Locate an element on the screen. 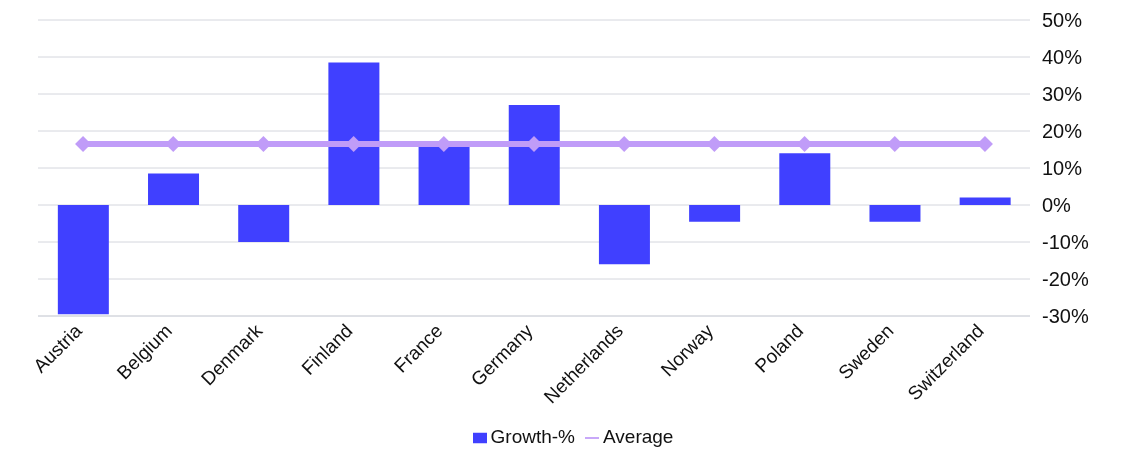 The image size is (1137, 458). legend-label: Average is located at coordinates (638, 436).